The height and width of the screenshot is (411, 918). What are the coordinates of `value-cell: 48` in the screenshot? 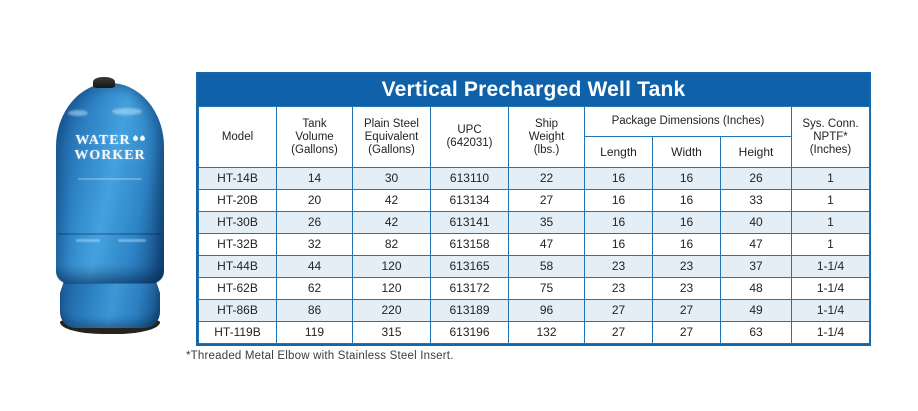 It's located at (756, 288).